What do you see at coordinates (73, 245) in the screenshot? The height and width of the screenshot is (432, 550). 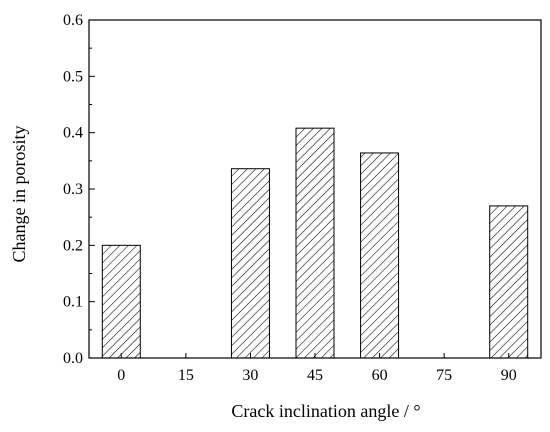 I see `y-tick-label: 0.2` at bounding box center [73, 245].